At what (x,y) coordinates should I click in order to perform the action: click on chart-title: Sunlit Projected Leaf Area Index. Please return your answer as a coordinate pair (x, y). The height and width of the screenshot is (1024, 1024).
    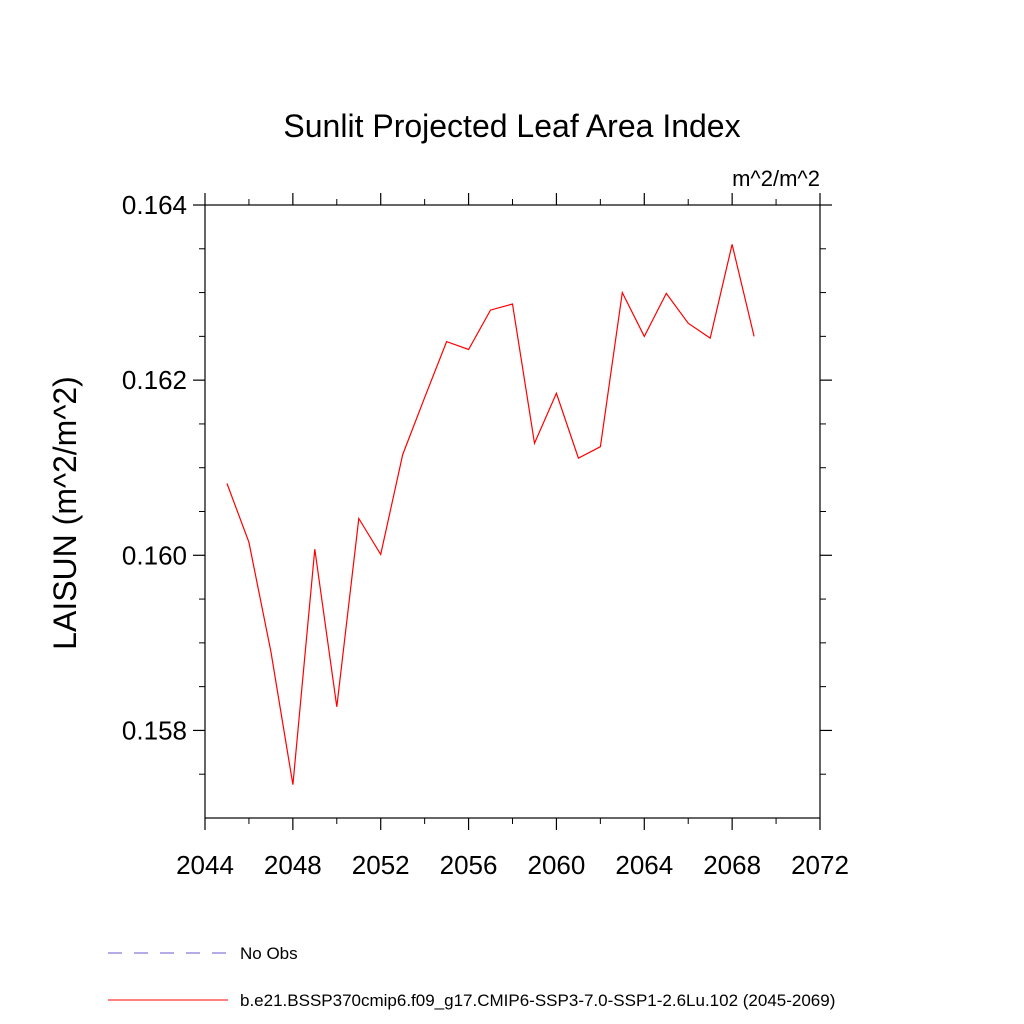
    Looking at the image, I should click on (511, 126).